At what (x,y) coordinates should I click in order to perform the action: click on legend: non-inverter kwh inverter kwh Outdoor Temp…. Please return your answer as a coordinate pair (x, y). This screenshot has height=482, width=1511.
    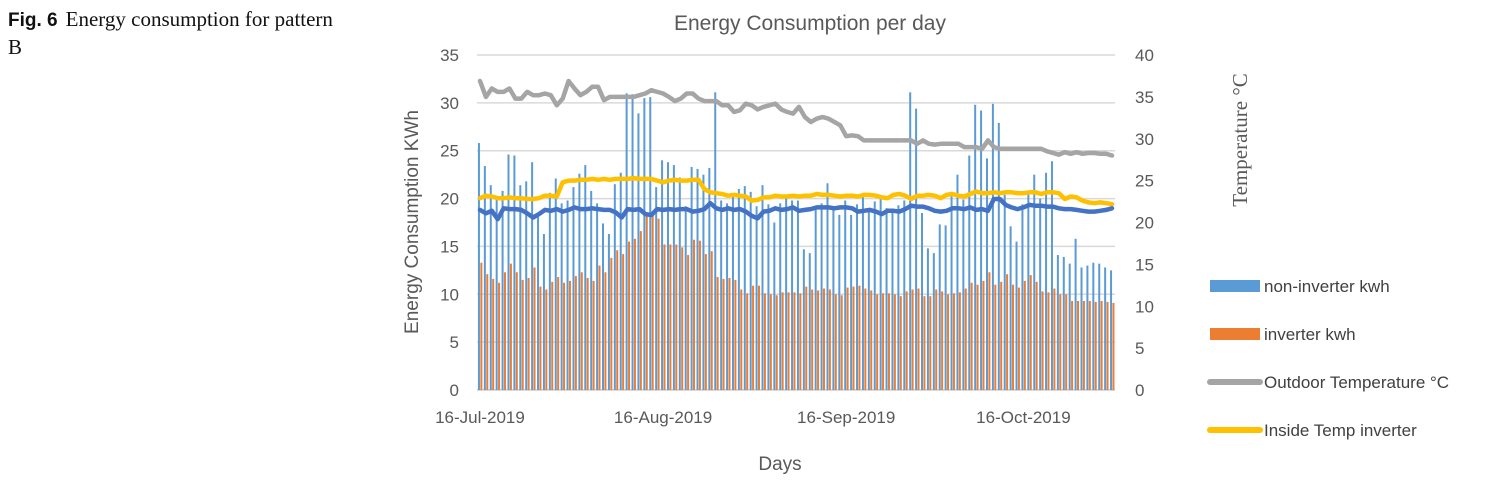
    Looking at the image, I should click on (1328, 358).